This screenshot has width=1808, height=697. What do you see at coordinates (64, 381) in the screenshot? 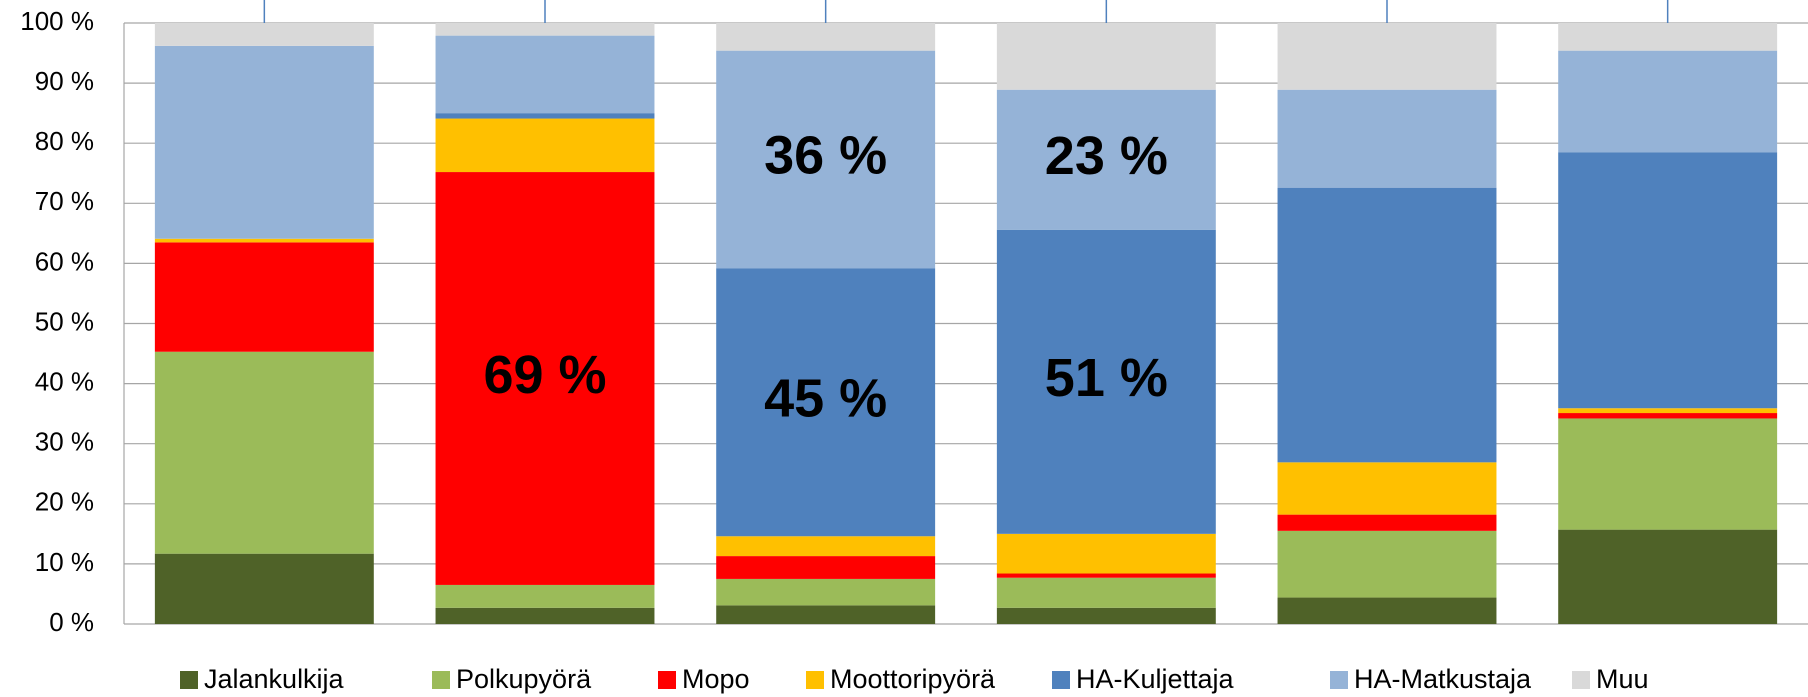
I see `y-tick-label: 40 %` at bounding box center [64, 381].